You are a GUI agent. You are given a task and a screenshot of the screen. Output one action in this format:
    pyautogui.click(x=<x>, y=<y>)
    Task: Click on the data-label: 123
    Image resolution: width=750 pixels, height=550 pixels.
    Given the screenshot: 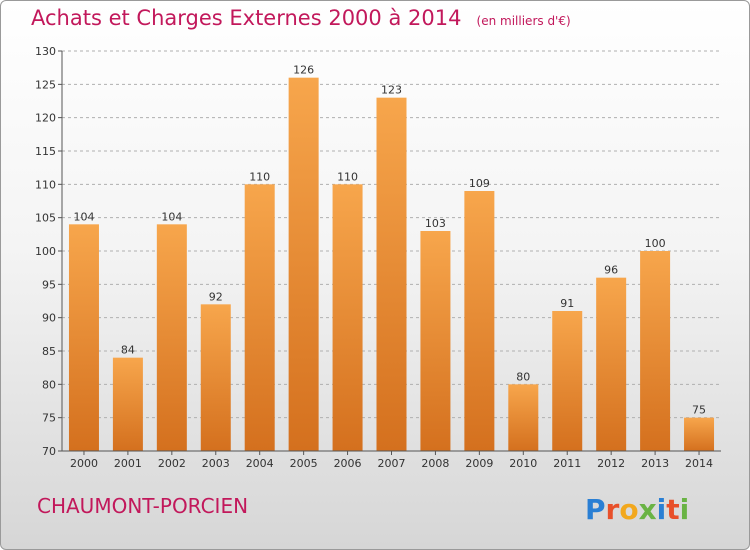 What is the action you would take?
    pyautogui.click(x=391, y=90)
    